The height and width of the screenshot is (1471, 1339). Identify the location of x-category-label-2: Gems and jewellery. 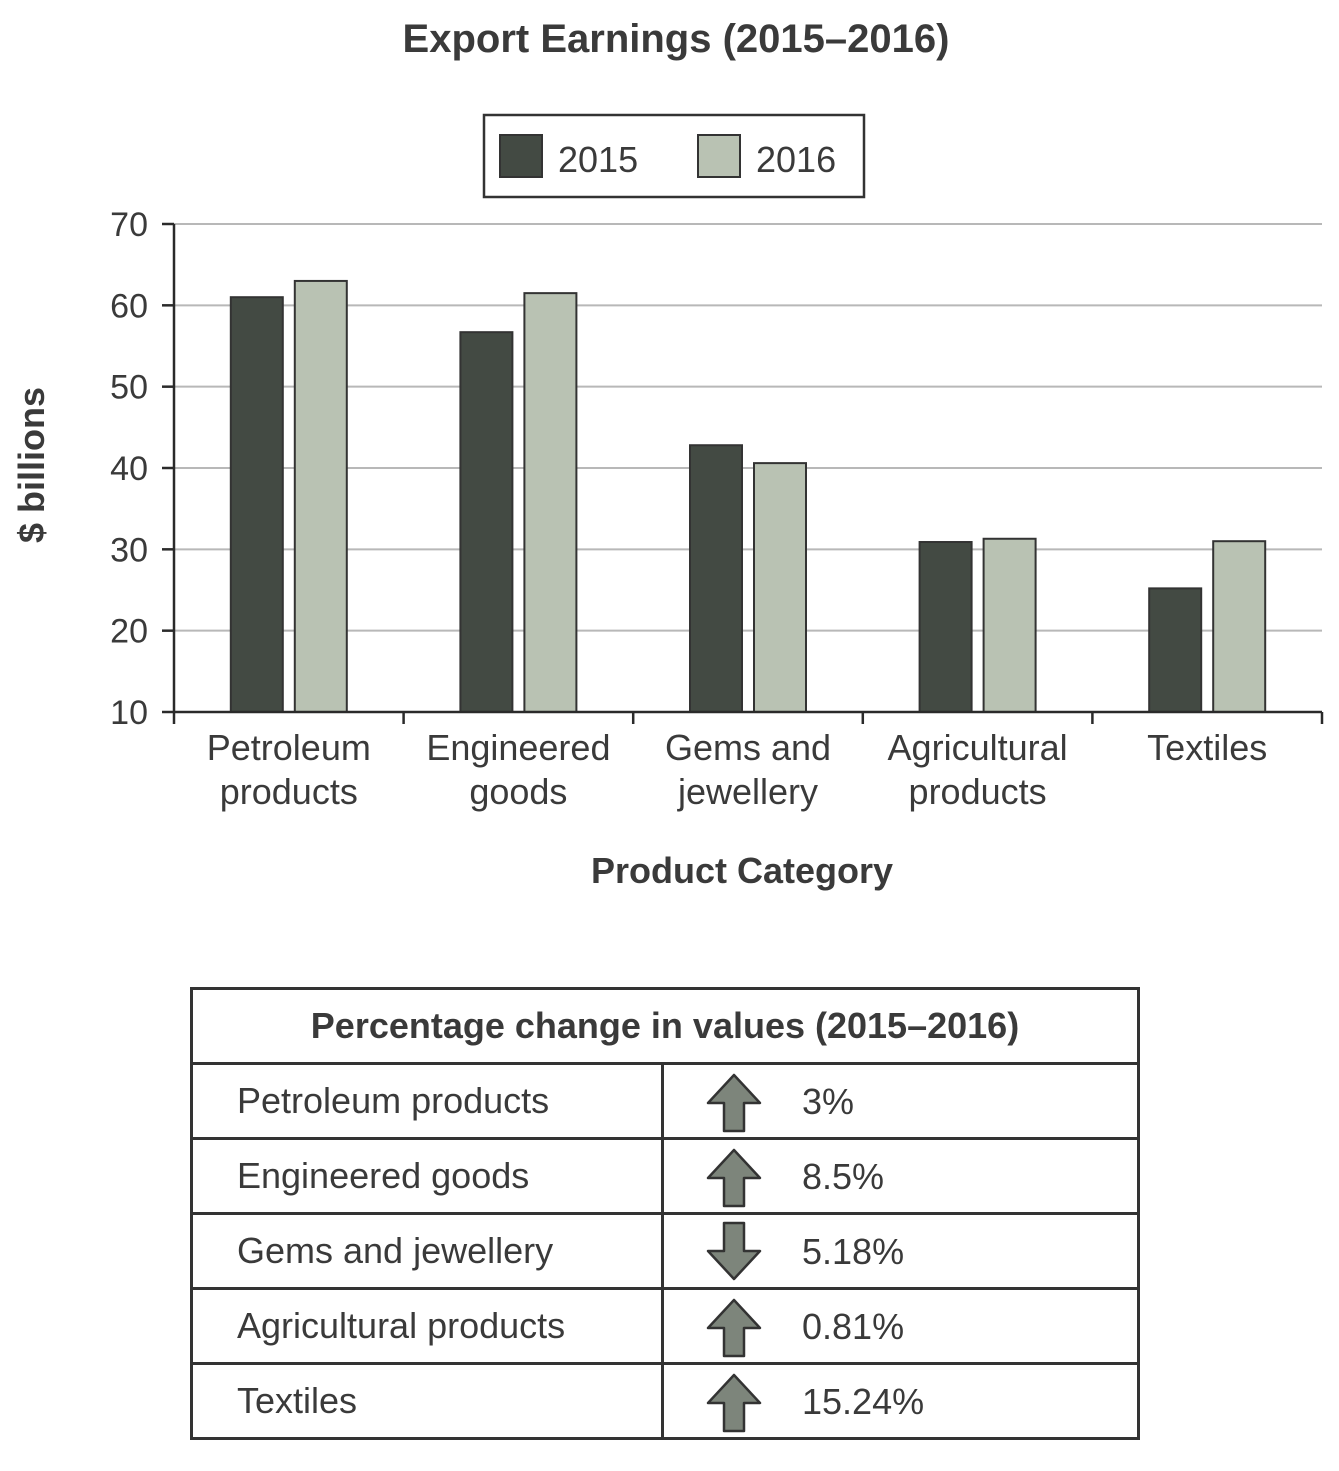
(748, 769).